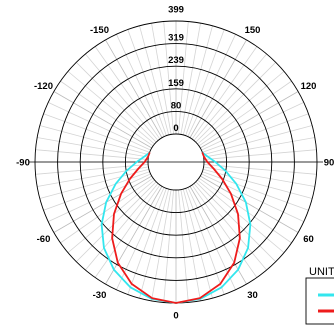 Image resolution: width=334 pixels, height=328 pixels. I want to click on angle-label: -90, so click(23, 163).